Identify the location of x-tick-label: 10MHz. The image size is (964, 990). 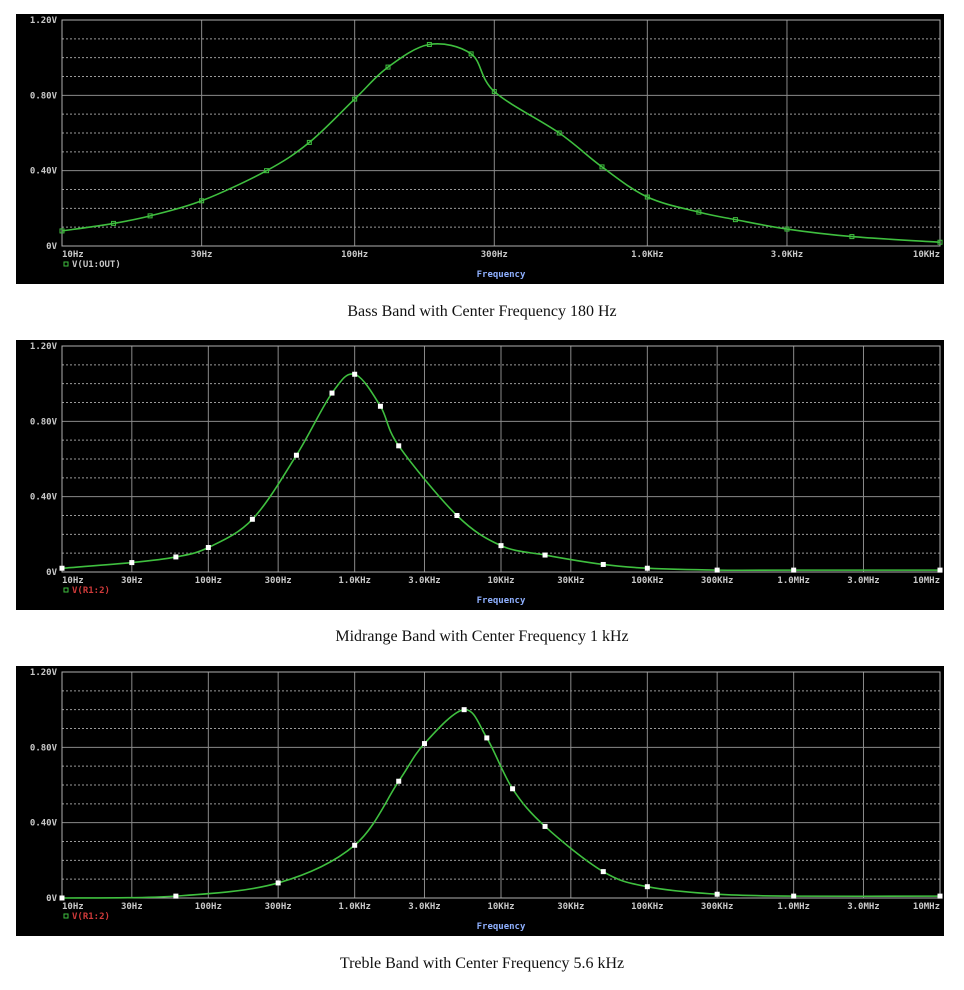
(926, 907).